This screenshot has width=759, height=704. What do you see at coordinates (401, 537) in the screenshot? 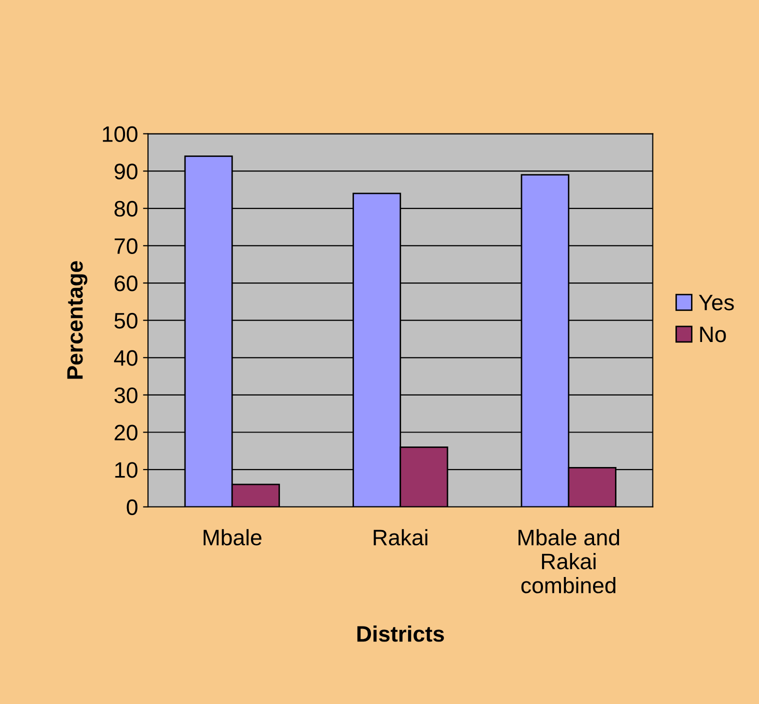
I see `x-tick-label: Rakai` at bounding box center [401, 537].